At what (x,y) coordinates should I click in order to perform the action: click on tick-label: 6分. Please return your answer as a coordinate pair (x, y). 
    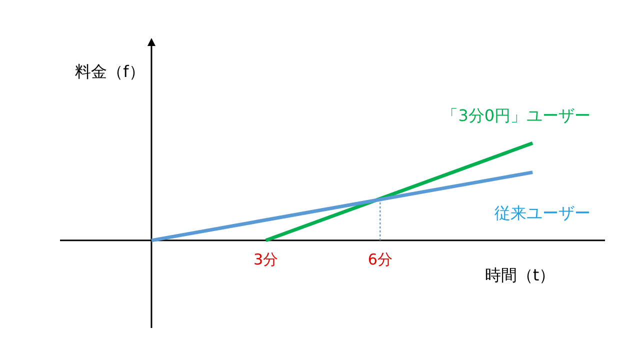
    Looking at the image, I should click on (380, 259).